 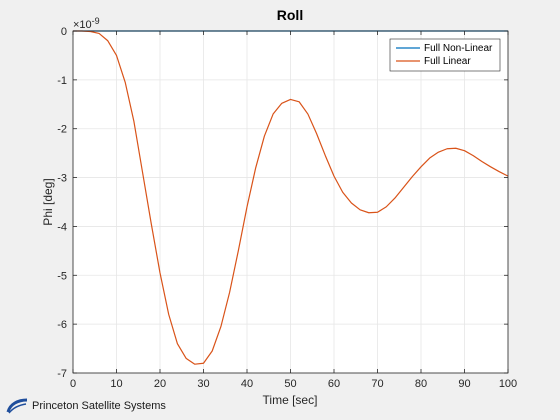 What do you see at coordinates (73, 384) in the screenshot?
I see `x-tick-label: 0` at bounding box center [73, 384].